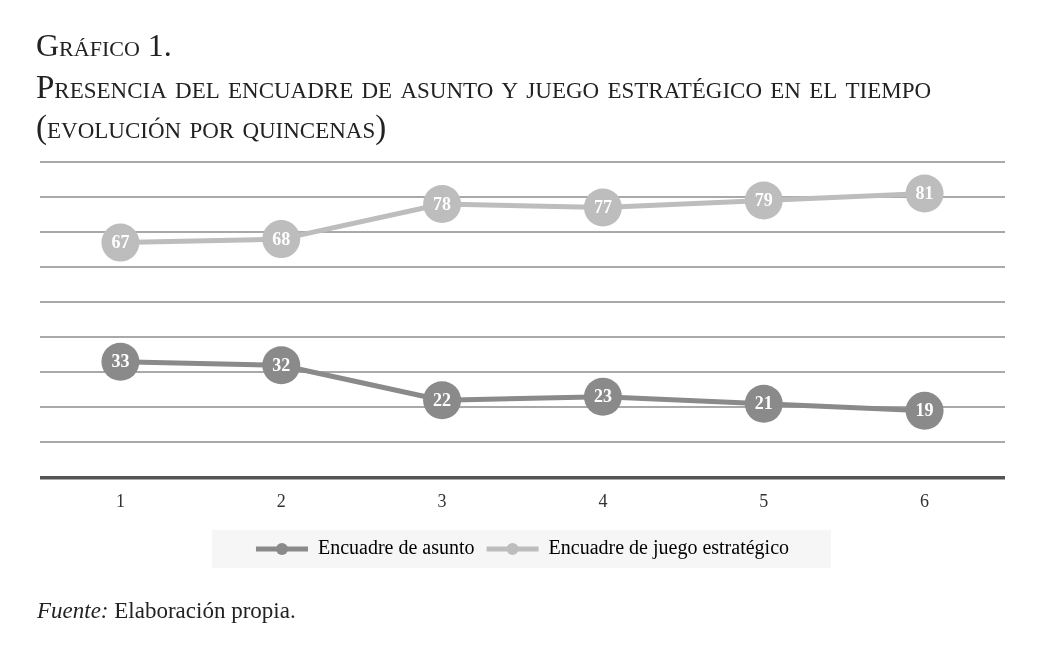 The image size is (1047, 656). What do you see at coordinates (602, 396) in the screenshot?
I see `data-label: 23` at bounding box center [602, 396].